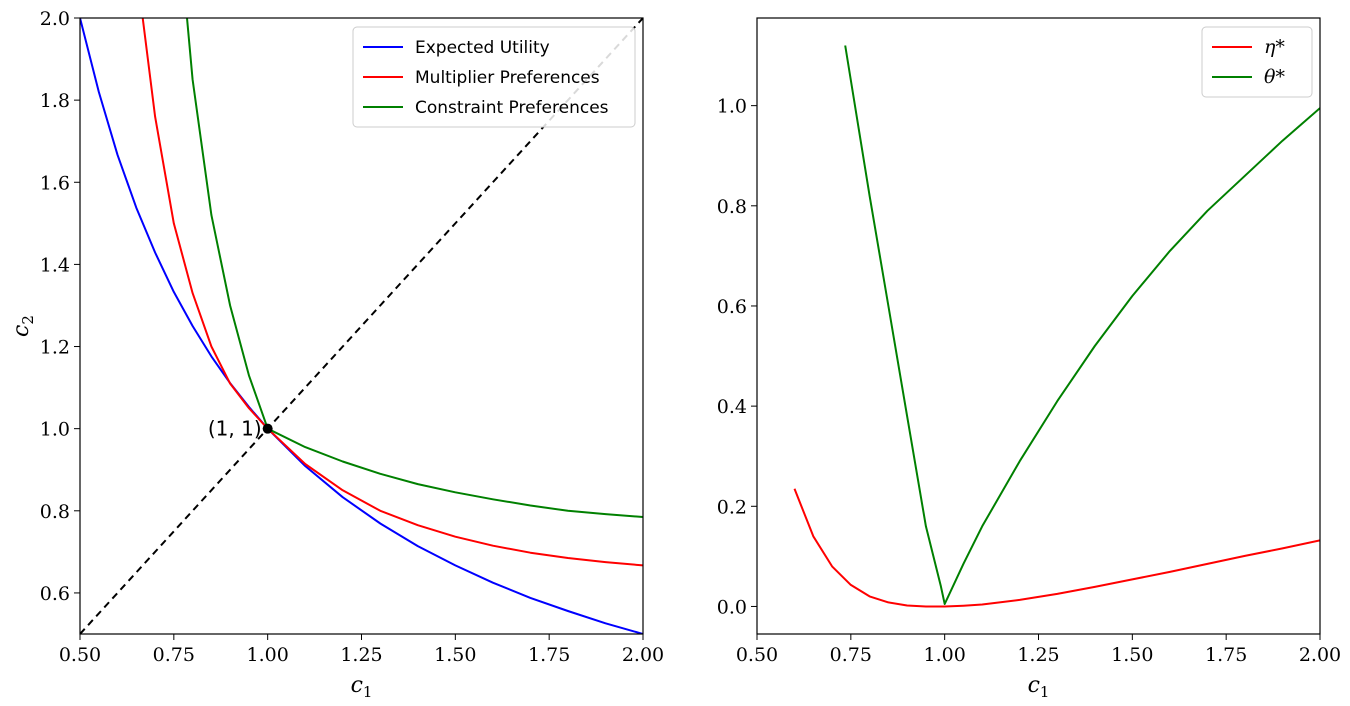  Describe the element at coordinates (55, 19) in the screenshot. I see `y-tick-label: 2.0` at that location.